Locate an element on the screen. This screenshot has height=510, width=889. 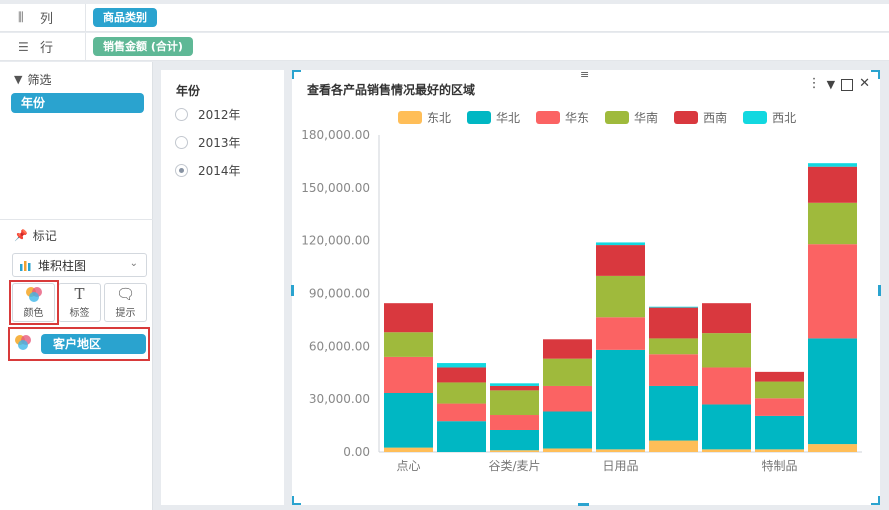
filter-field-pill: 年份 is located at coordinates (77, 103).